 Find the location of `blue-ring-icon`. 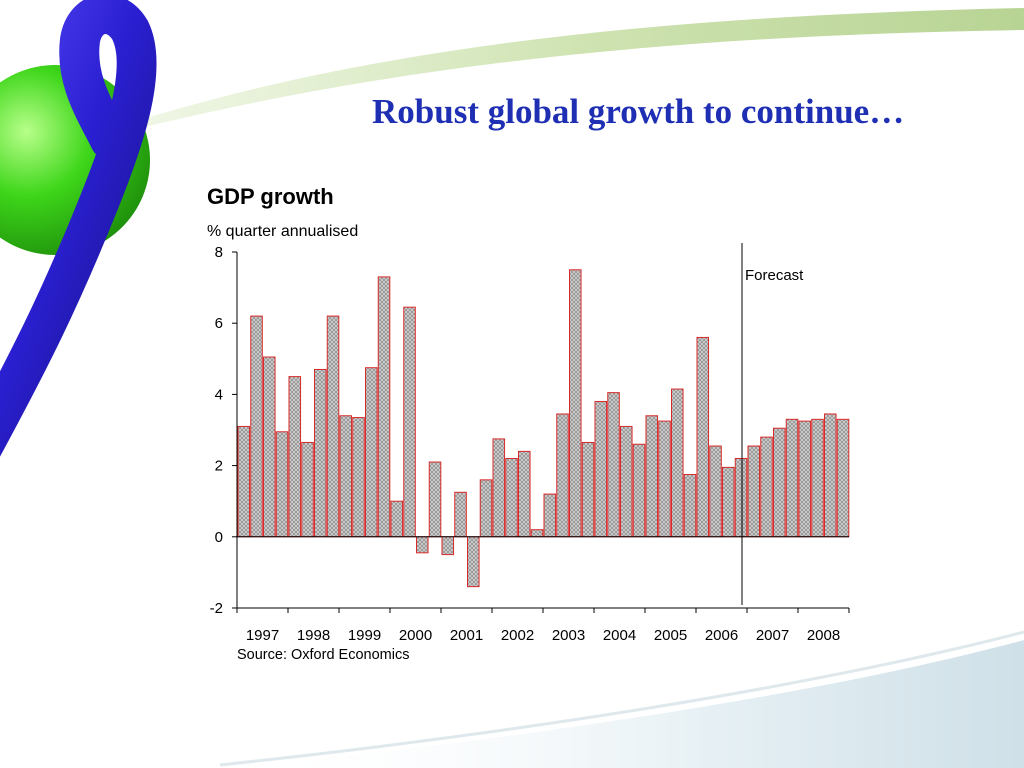

blue-ring-icon is located at coordinates (78, 228).